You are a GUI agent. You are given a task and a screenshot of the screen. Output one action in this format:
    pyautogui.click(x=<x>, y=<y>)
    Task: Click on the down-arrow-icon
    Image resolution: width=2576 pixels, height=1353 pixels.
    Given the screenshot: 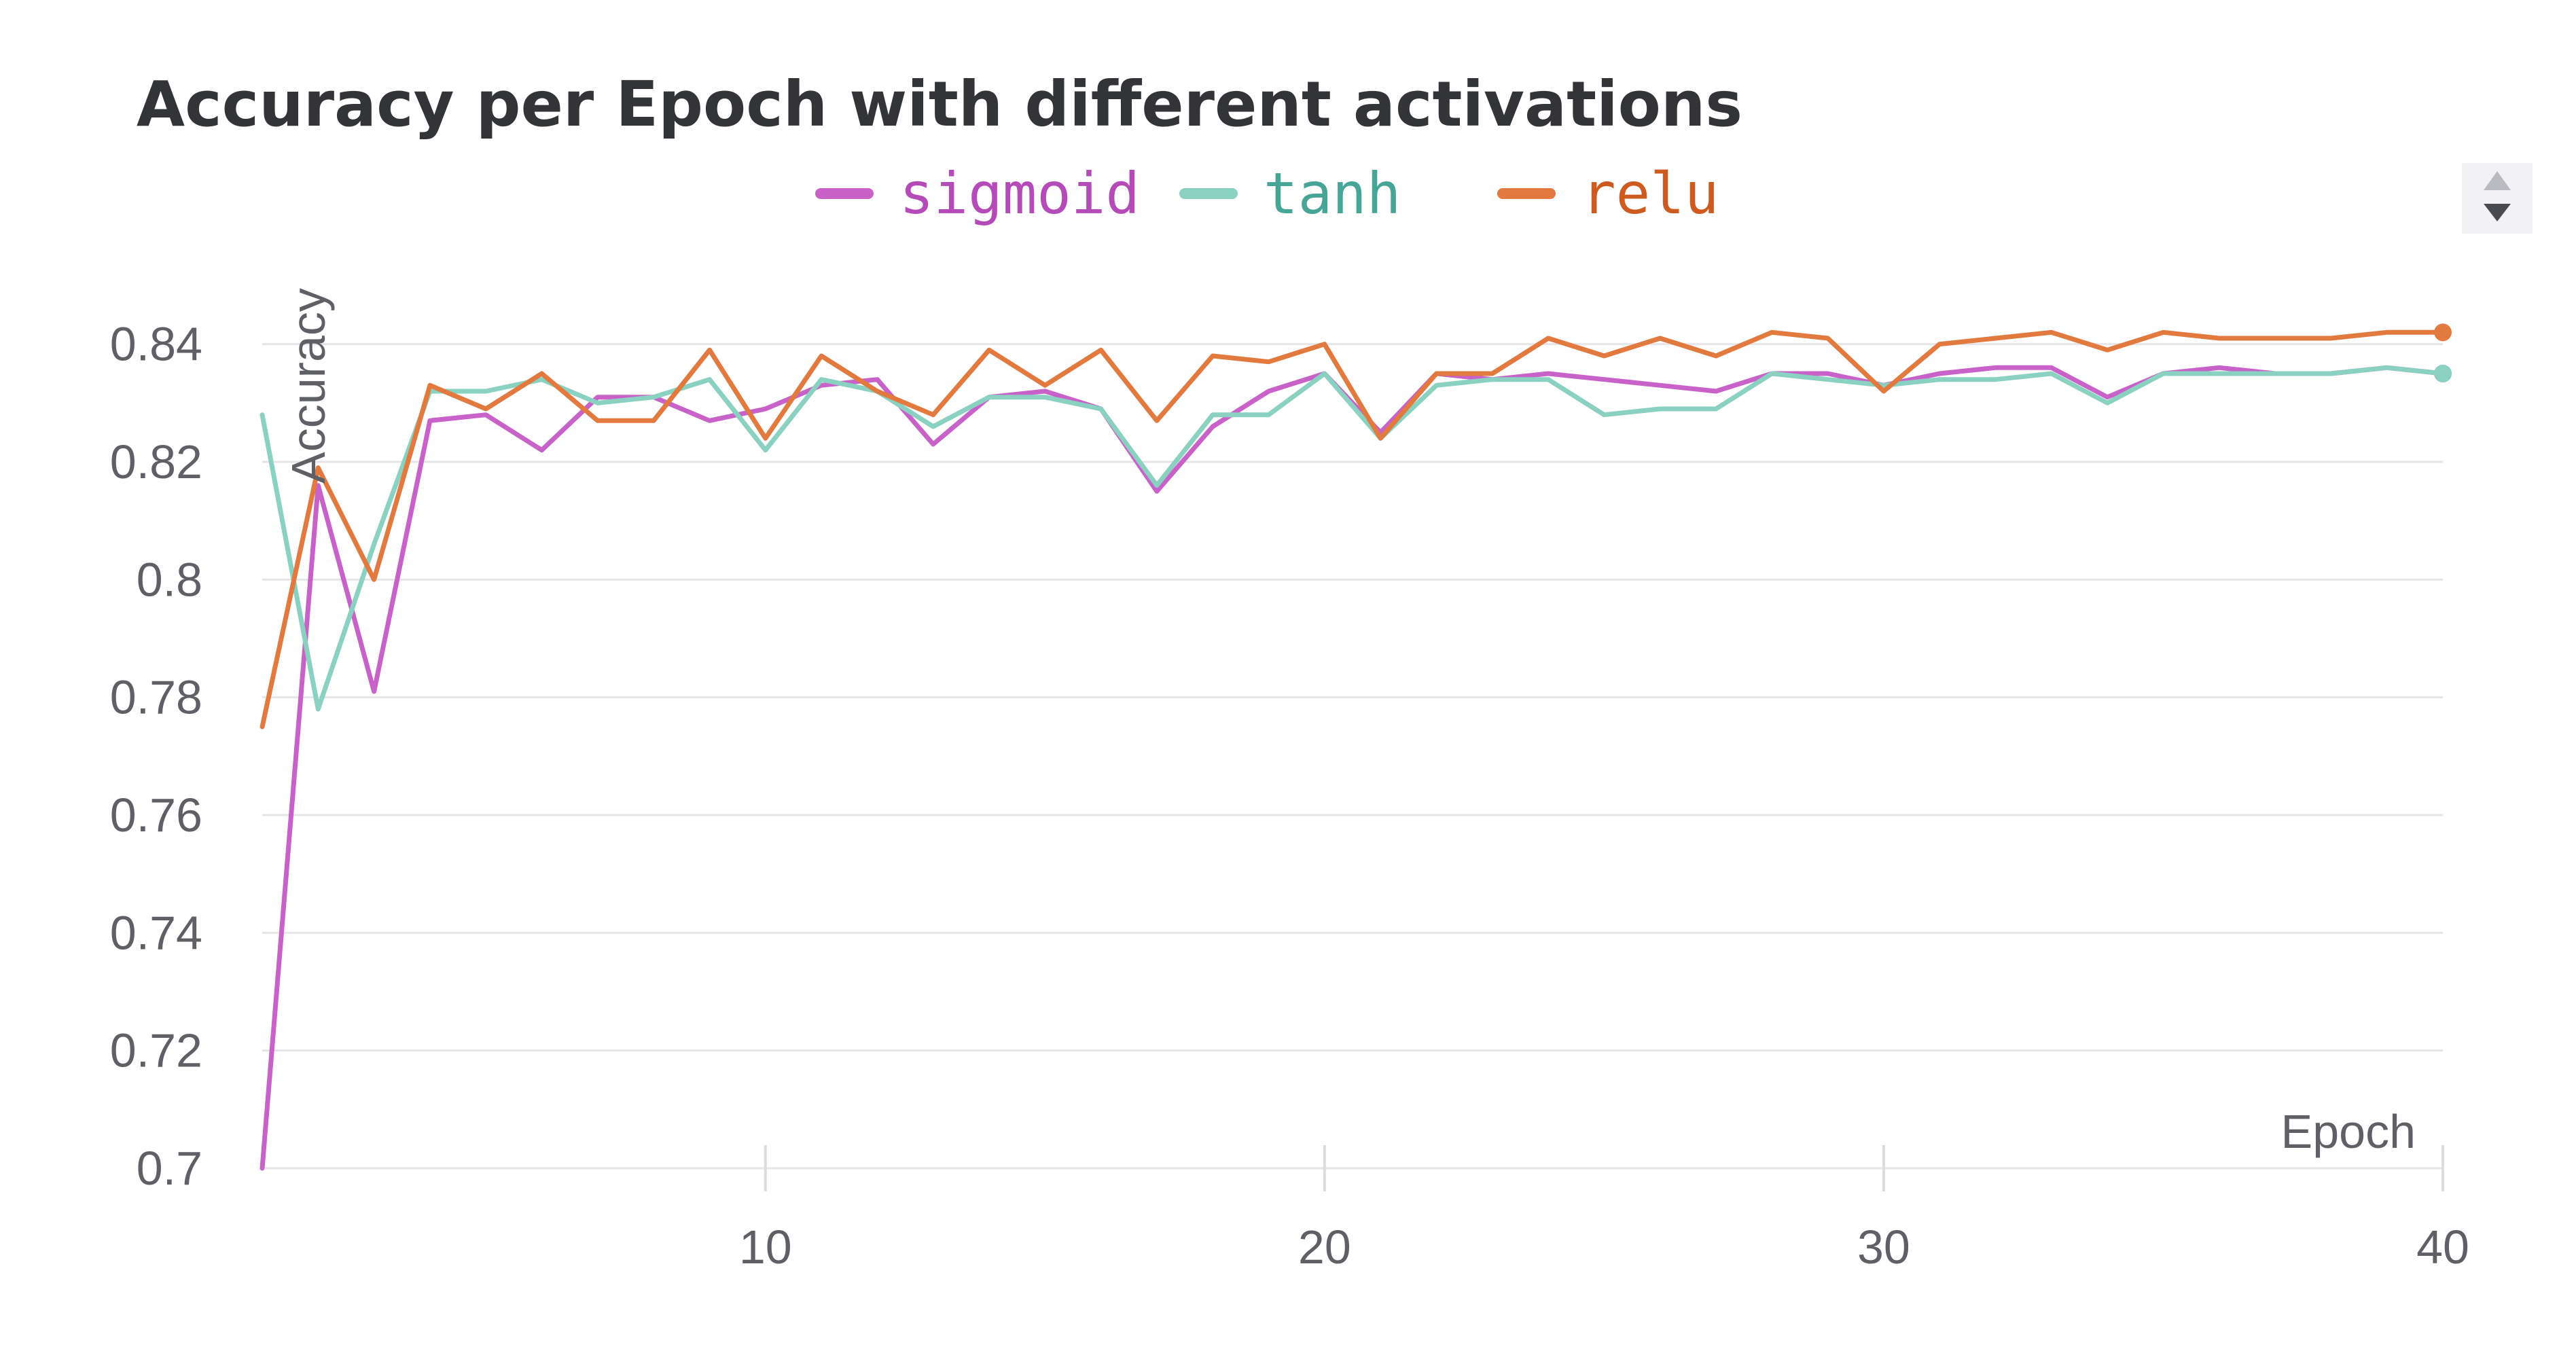 What is the action you would take?
    pyautogui.click(x=2497, y=212)
    